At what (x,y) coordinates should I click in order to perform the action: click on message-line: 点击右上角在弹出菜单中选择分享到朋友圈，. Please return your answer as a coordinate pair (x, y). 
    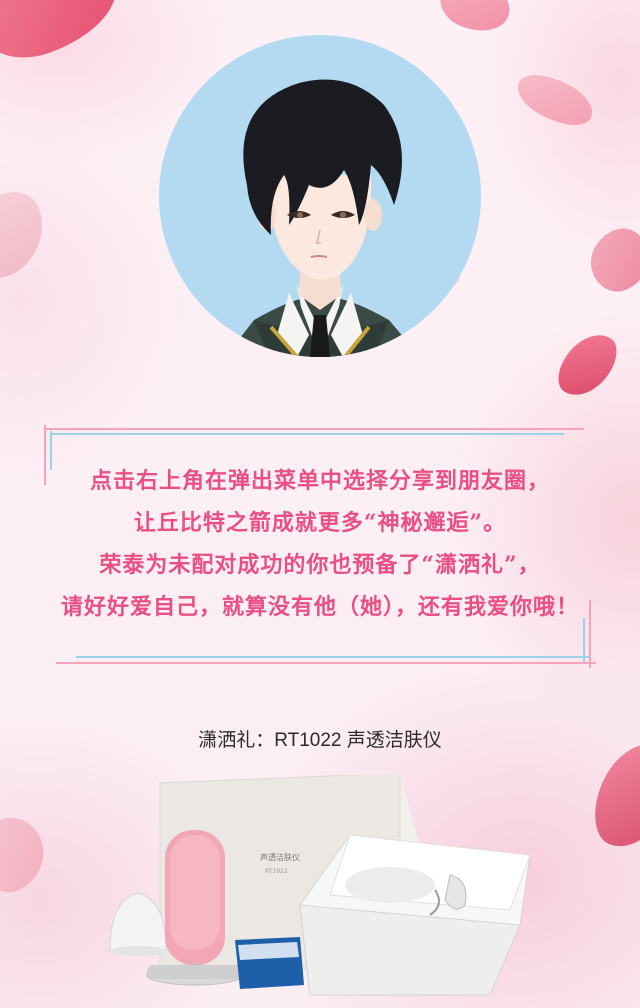
    Looking at the image, I should click on (319, 481).